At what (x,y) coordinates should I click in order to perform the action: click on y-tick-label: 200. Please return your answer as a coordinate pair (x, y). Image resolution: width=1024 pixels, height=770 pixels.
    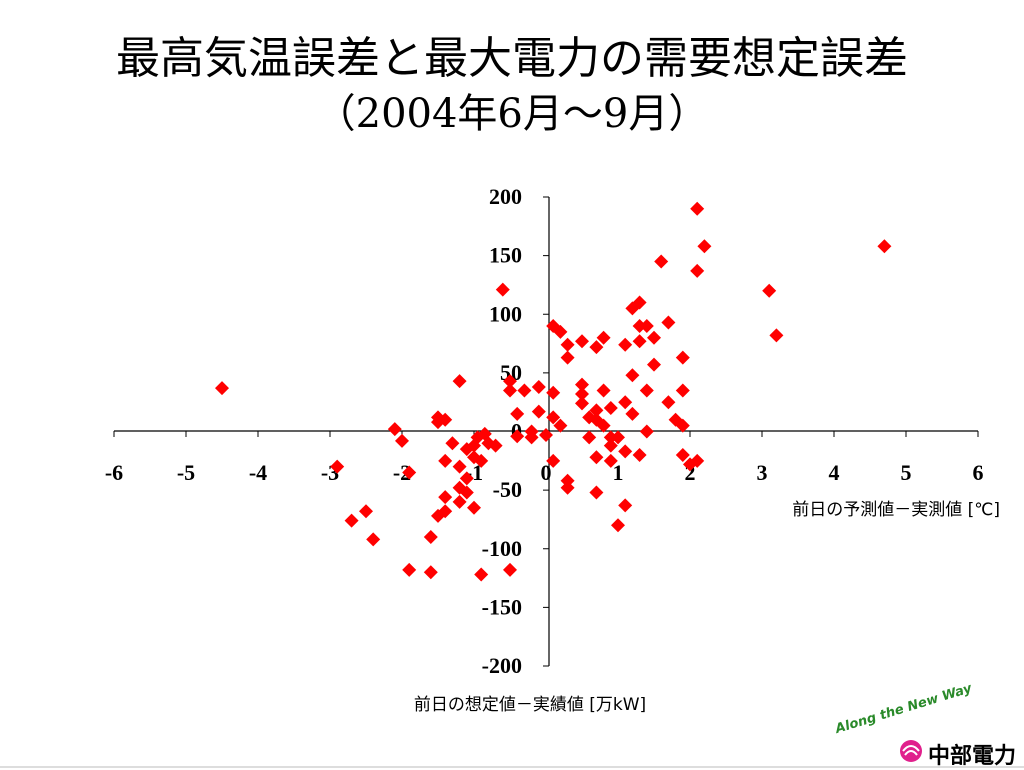
    Looking at the image, I should click on (505, 196).